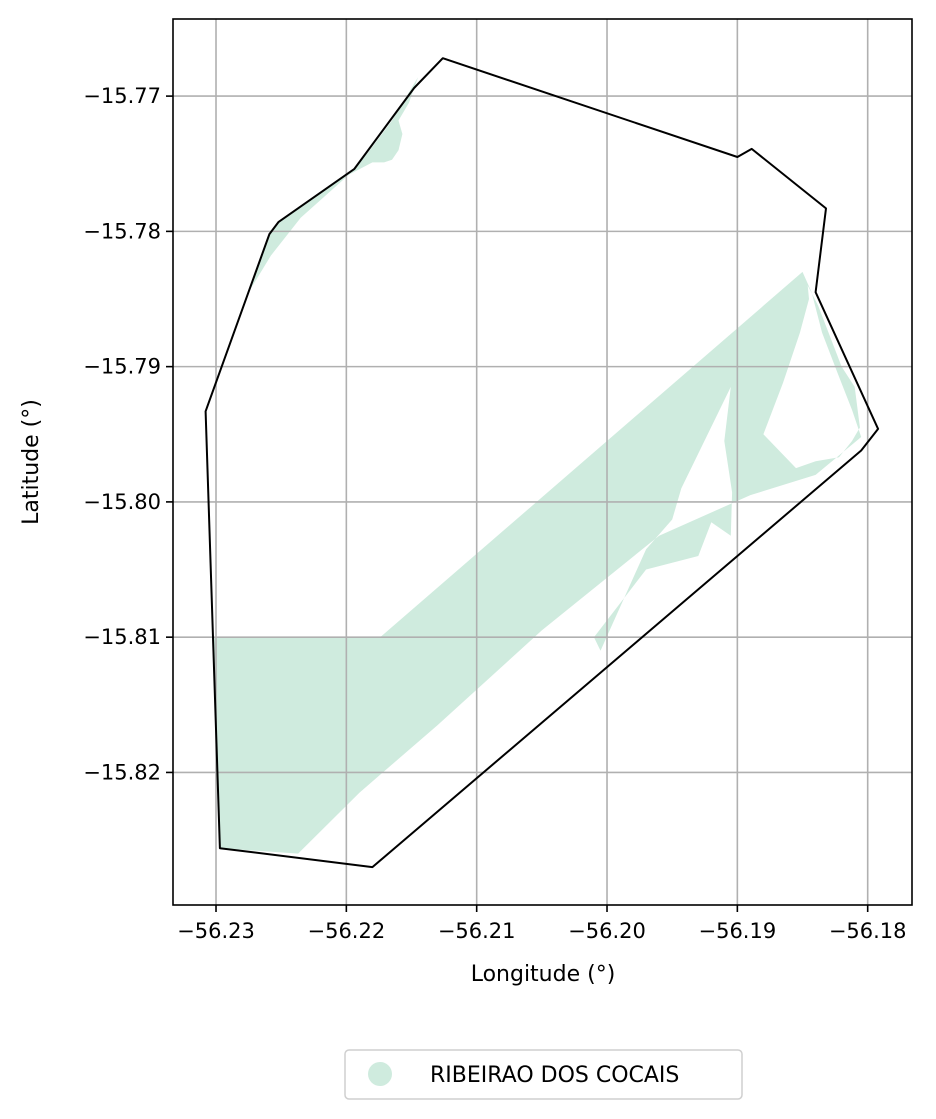 This screenshot has width=936, height=1119. I want to click on legend-label: RIBEIRAO DOS COCAIS, so click(554, 1075).